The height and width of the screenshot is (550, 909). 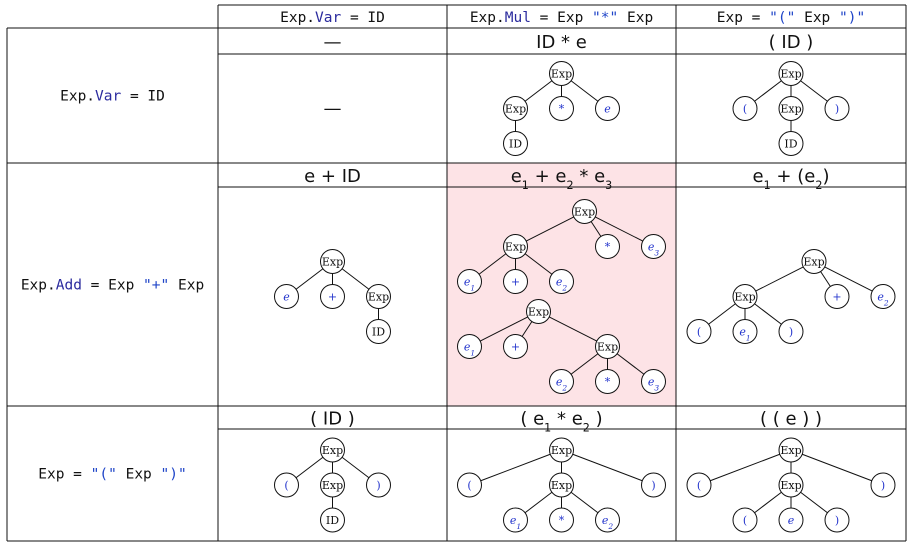 I want to click on parse-tree: e1 + e2 Exp * e3 Exp, so click(x=561, y=246).